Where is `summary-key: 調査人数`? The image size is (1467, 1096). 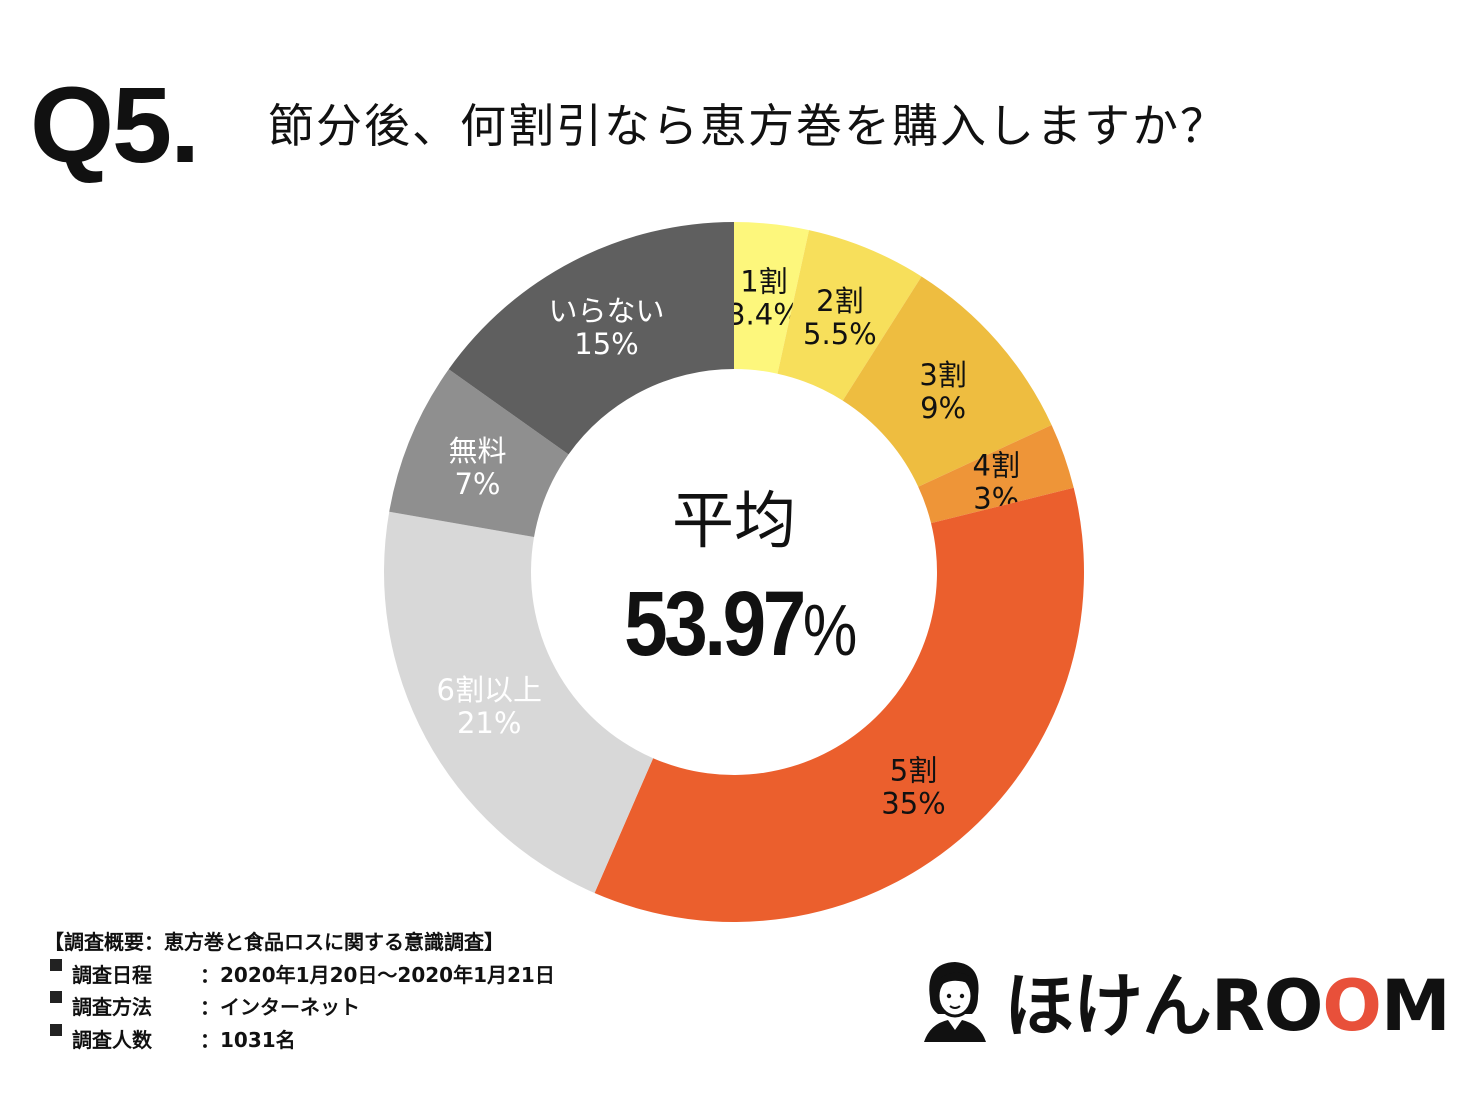
summary-key: 調査人数 is located at coordinates (112, 1039).